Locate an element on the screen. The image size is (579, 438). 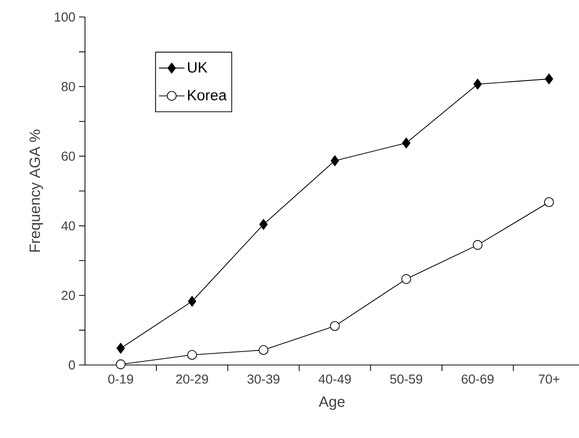
x-axis-title: Age is located at coordinates (331, 403).